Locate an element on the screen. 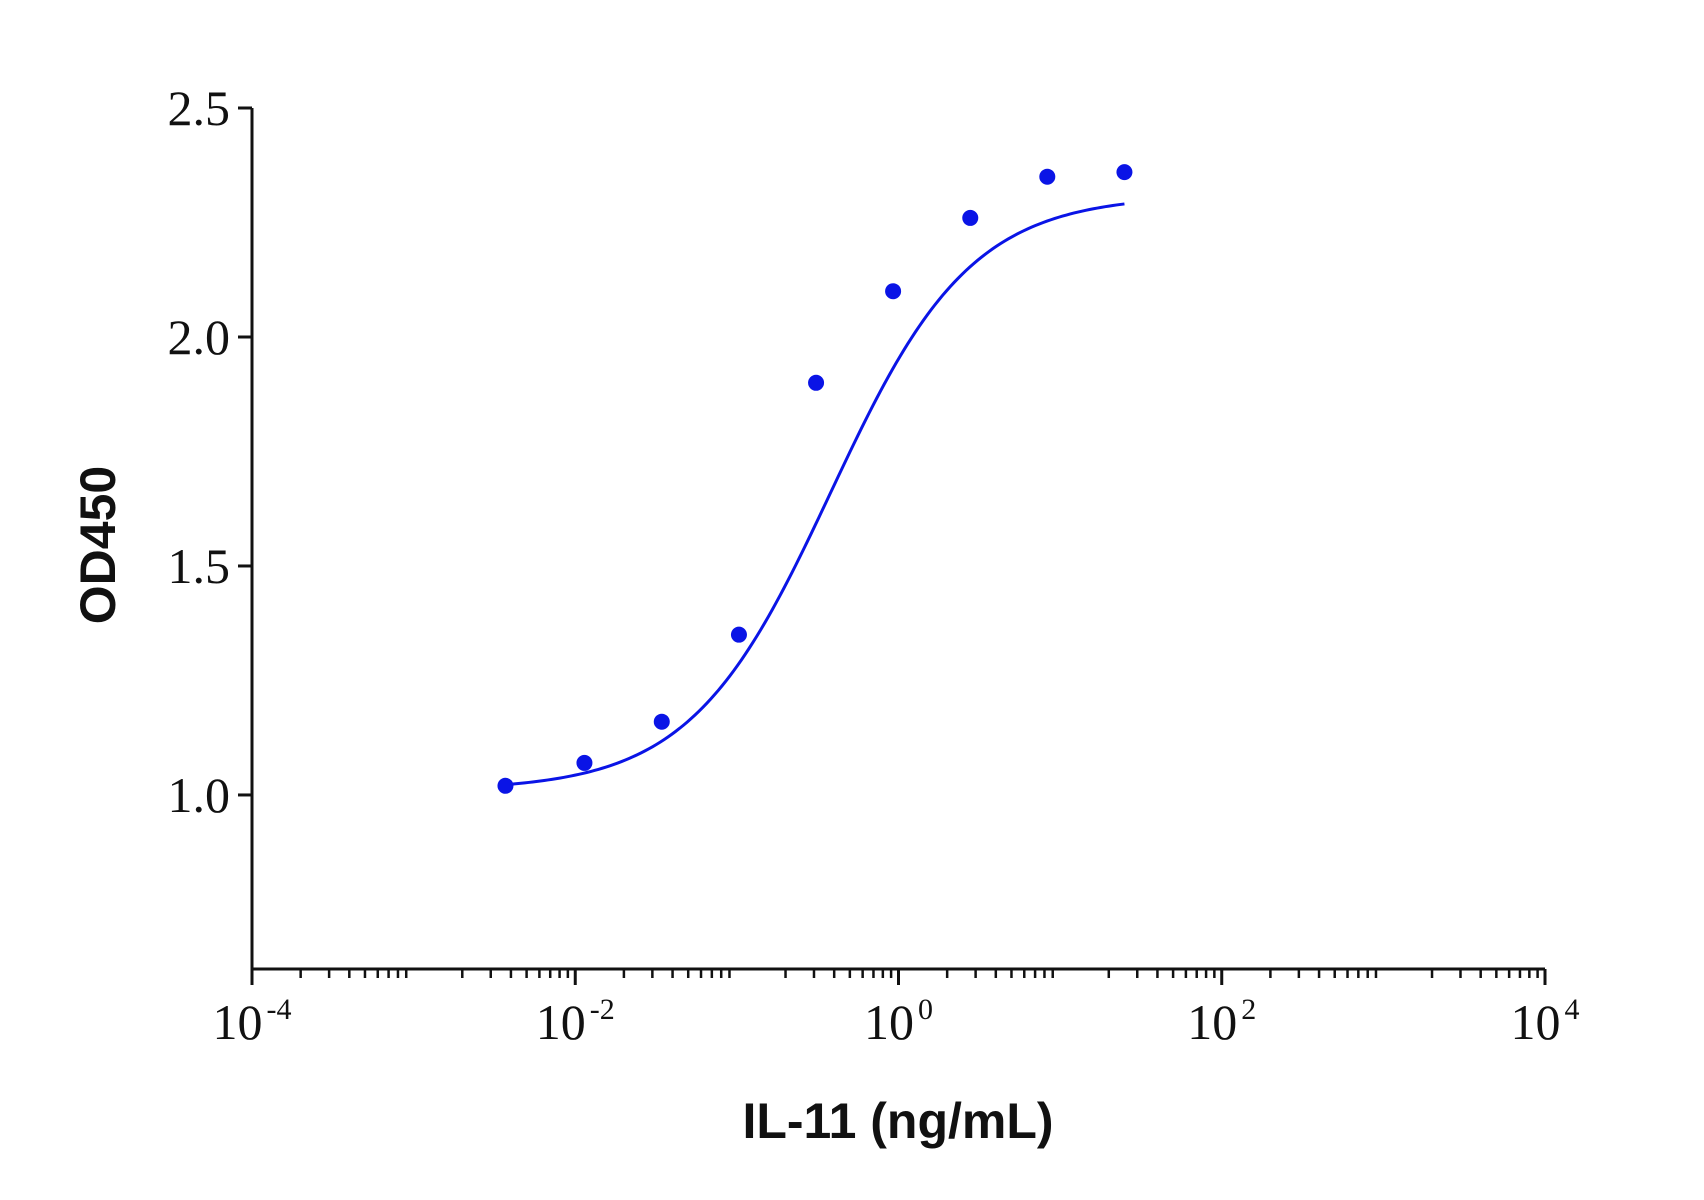  x-tick-label: 10 4 is located at coordinates (1545, 1021).